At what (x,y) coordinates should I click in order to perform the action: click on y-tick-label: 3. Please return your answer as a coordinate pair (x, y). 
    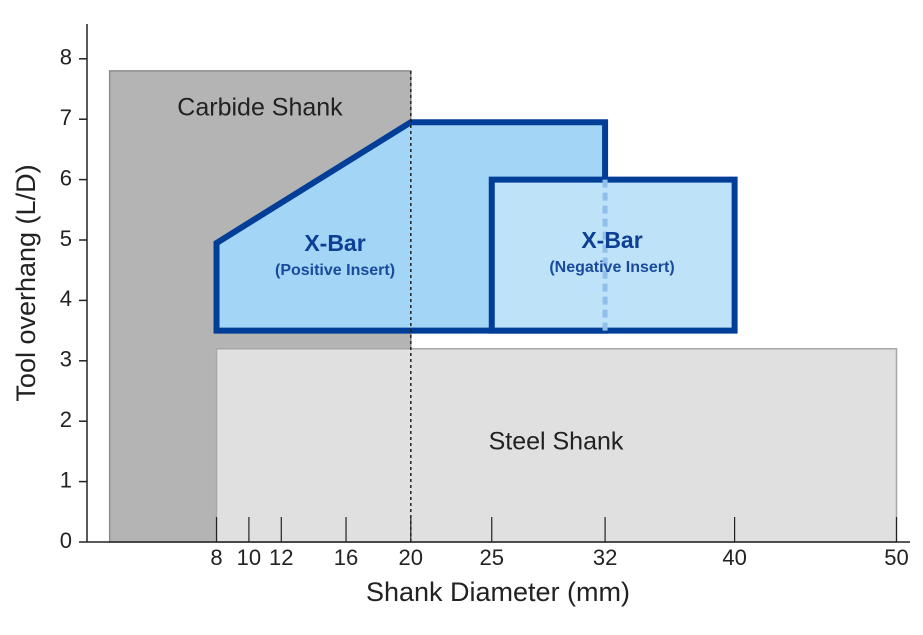
    Looking at the image, I should click on (66, 359).